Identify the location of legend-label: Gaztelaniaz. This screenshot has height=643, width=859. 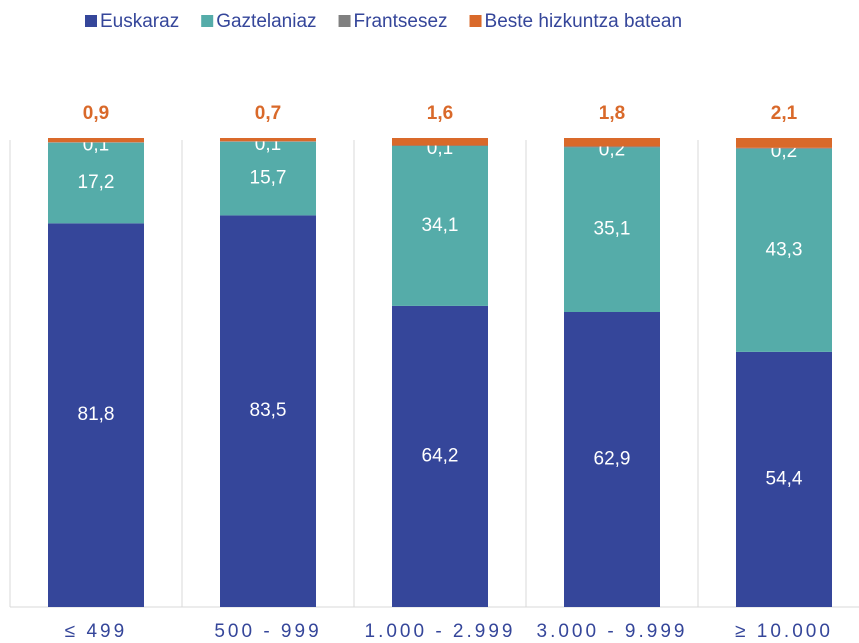
(266, 21).